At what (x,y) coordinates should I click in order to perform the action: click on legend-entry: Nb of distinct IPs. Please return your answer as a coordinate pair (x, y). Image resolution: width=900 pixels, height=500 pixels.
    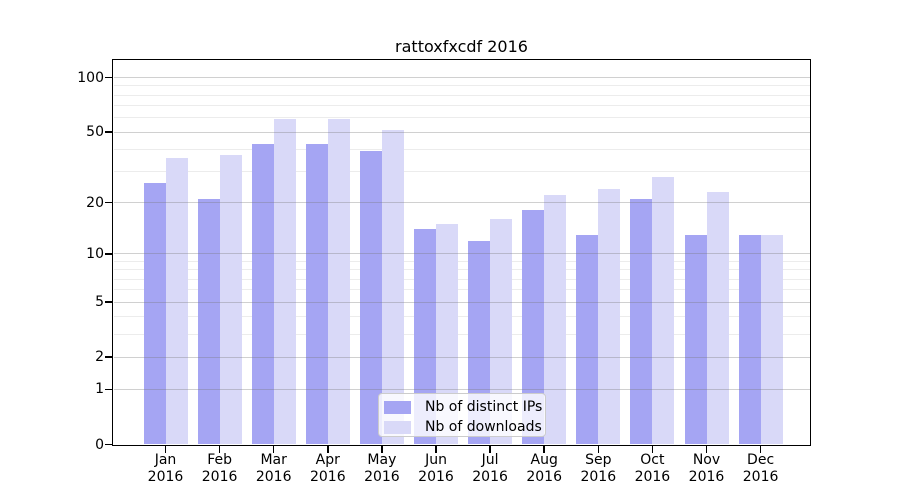
    Looking at the image, I should click on (463, 407).